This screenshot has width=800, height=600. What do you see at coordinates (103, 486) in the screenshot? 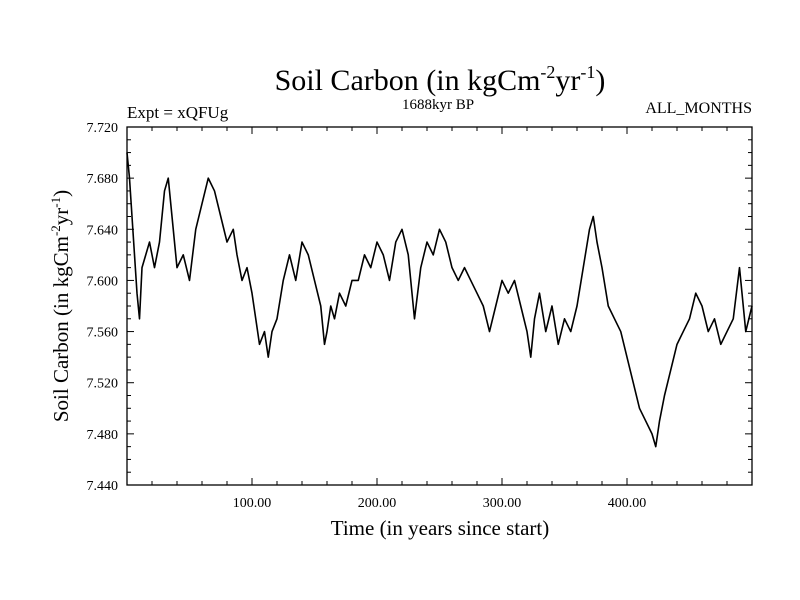
I see `y-tick-label: 7.440` at bounding box center [103, 486].